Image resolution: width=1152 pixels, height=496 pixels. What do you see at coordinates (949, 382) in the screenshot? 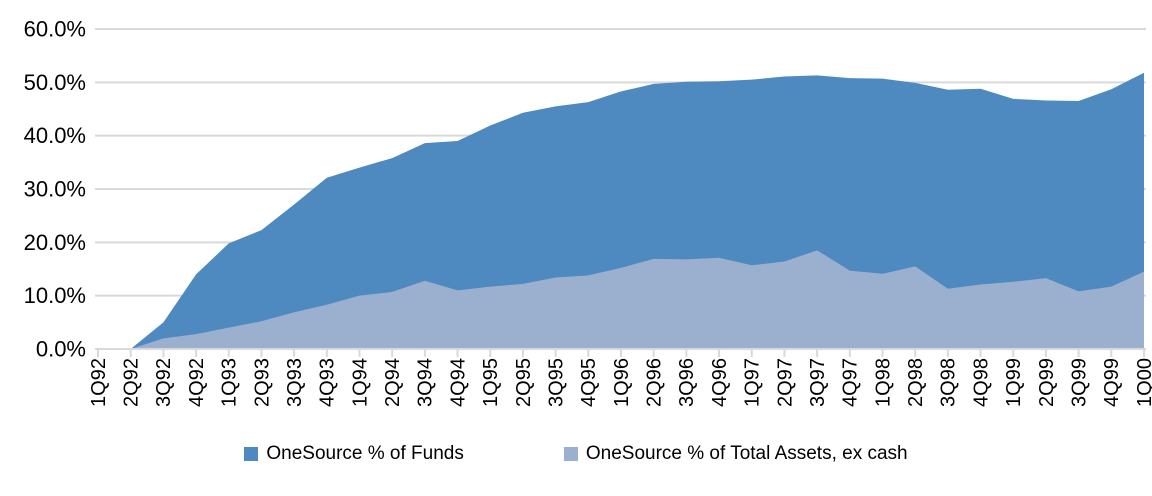
I see `x-axis-tick-label: 3Q98` at bounding box center [949, 382].